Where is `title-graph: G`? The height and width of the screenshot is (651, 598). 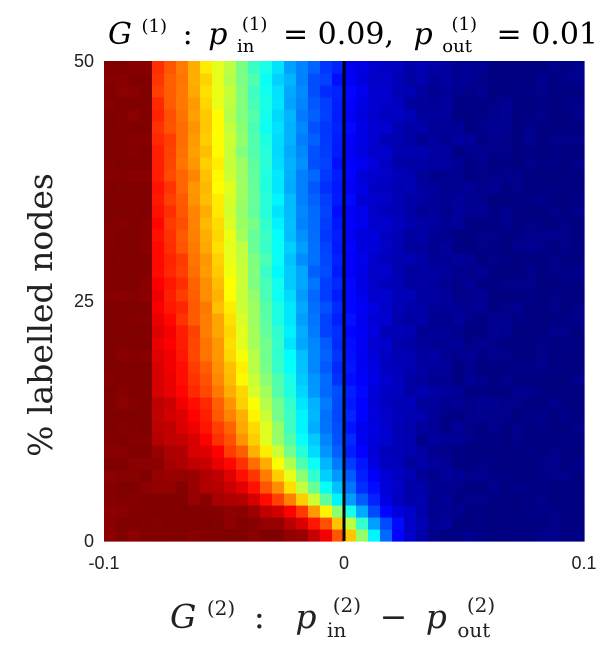 title-graph: G is located at coordinates (120, 34).